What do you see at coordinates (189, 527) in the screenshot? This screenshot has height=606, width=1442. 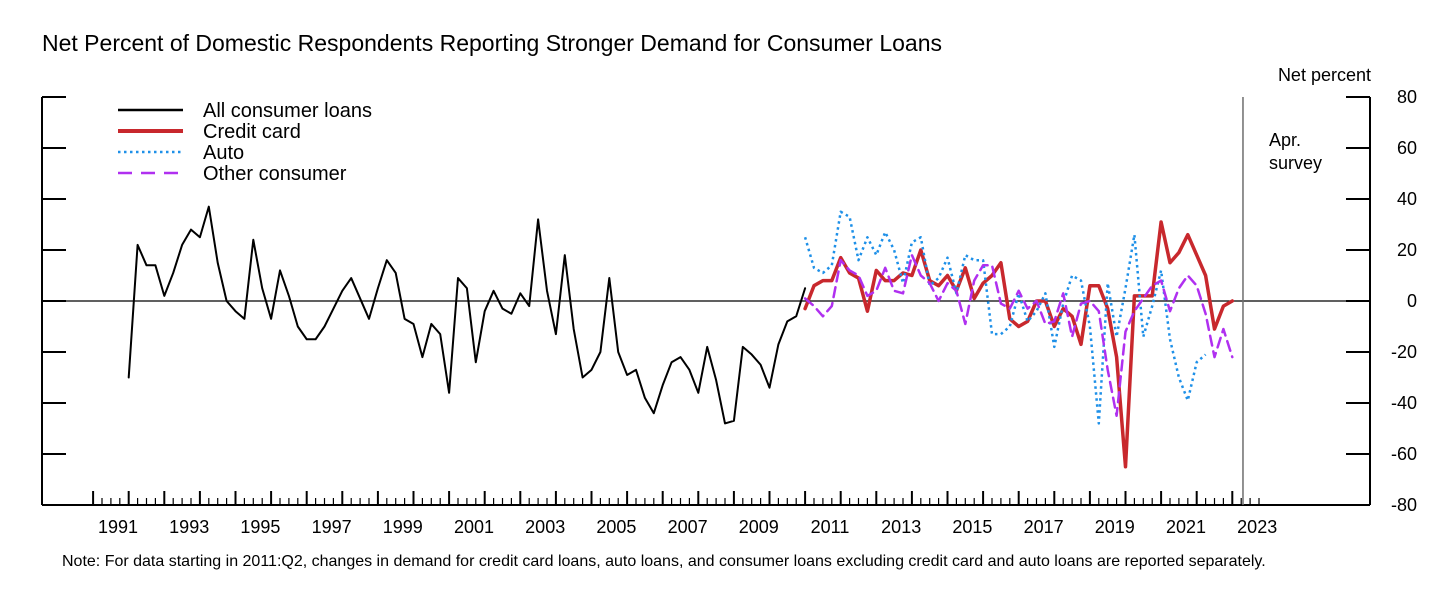 I see `x-tick-label: 1993` at bounding box center [189, 527].